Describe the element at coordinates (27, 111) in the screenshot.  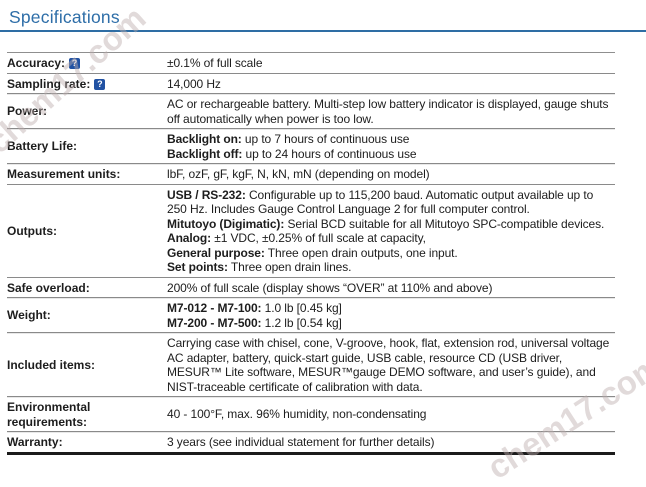
I see `spec-label: Power:` at that location.